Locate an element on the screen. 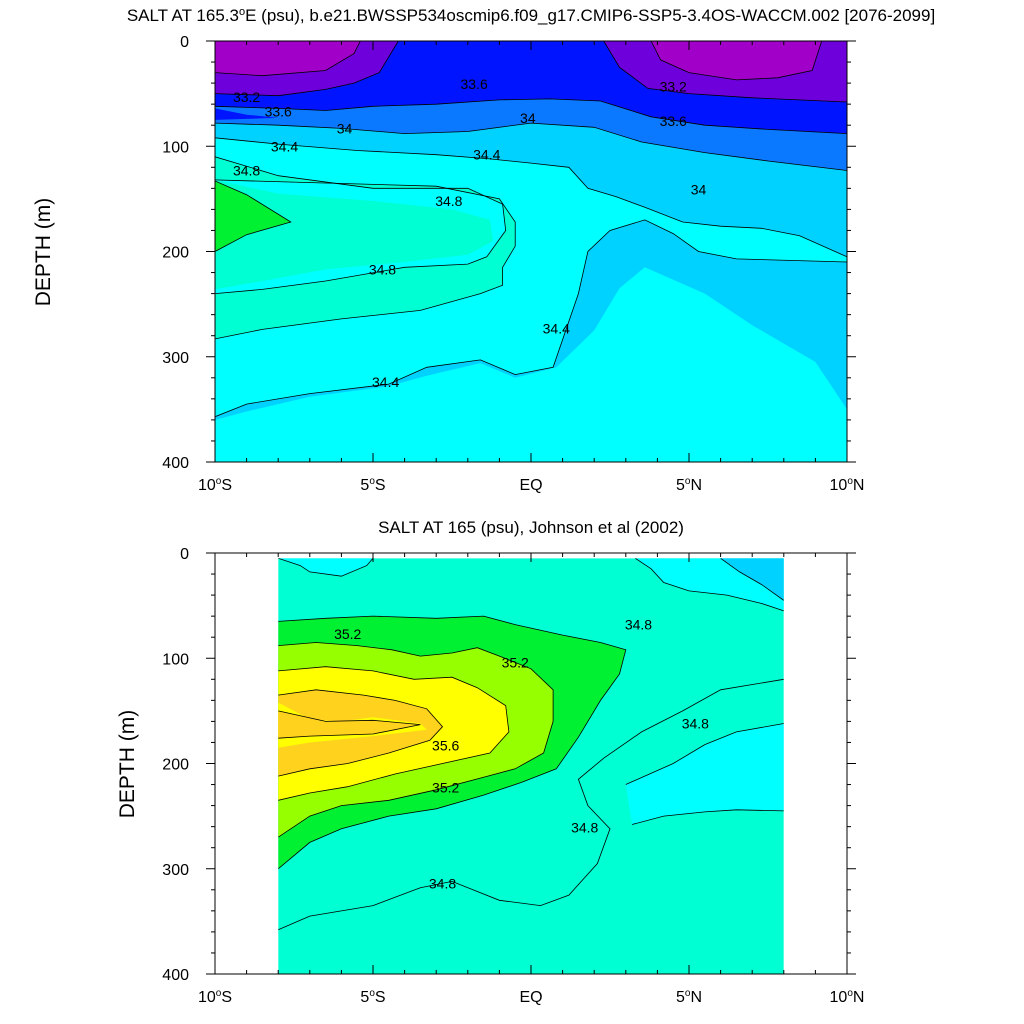 The width and height of the screenshot is (1024, 1024). contour-label: 35.6 is located at coordinates (445, 746).